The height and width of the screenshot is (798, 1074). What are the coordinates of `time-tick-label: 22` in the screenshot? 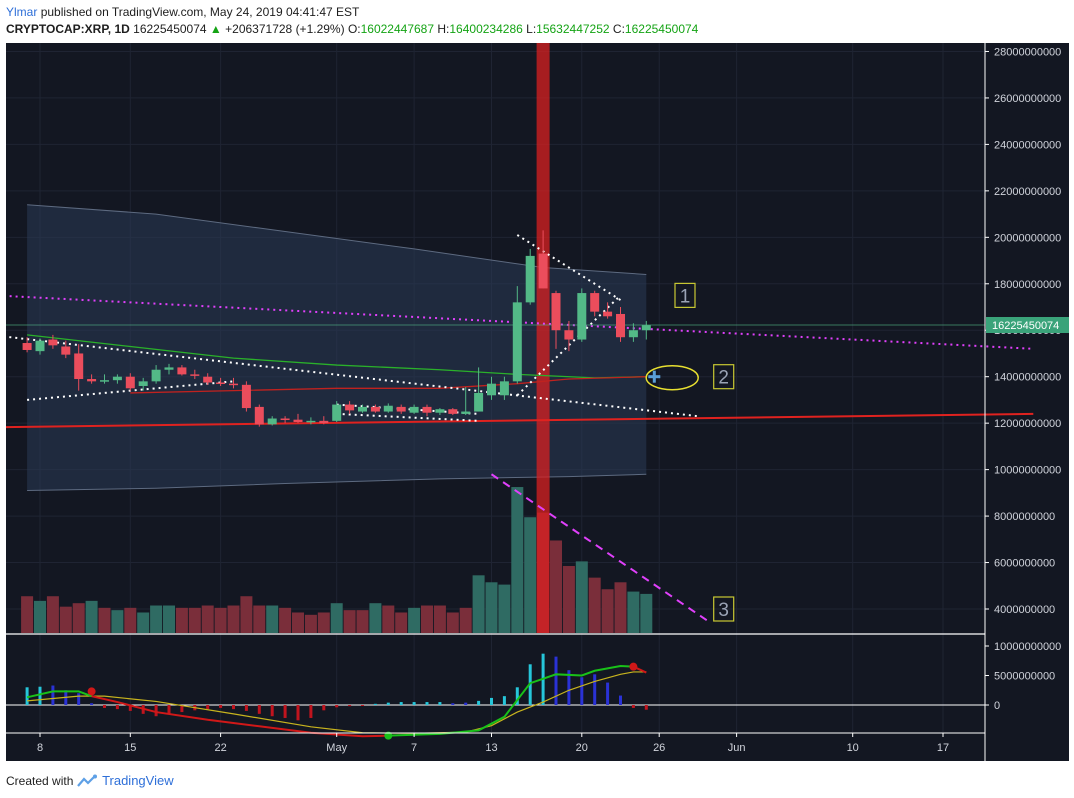 It's located at (220, 748).